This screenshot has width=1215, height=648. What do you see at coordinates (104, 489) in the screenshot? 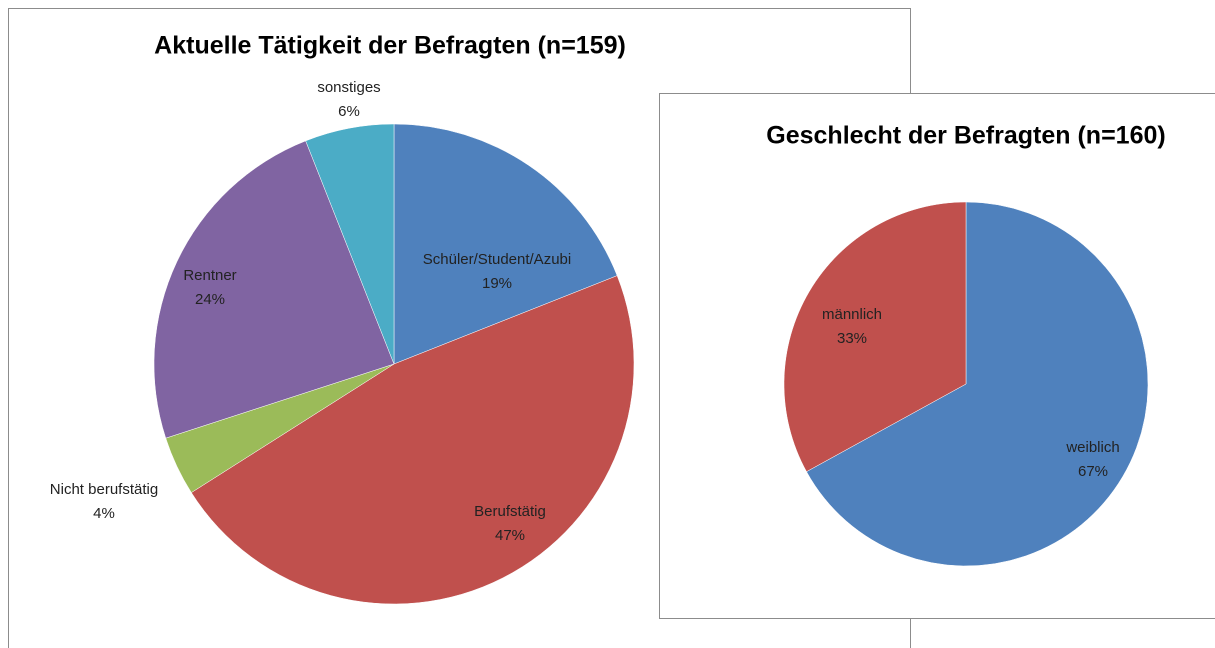
I see `slice-label: Nicht berufstätig` at bounding box center [104, 489].